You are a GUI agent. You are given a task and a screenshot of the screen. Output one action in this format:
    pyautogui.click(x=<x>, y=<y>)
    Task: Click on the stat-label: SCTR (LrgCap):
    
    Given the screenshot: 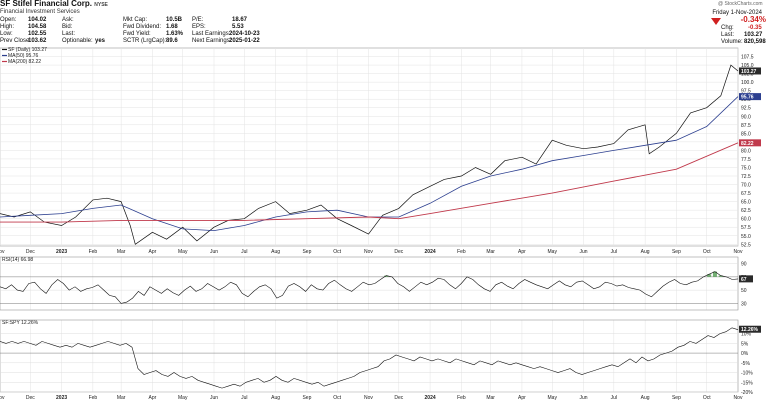 What is the action you would take?
    pyautogui.click(x=145, y=41)
    